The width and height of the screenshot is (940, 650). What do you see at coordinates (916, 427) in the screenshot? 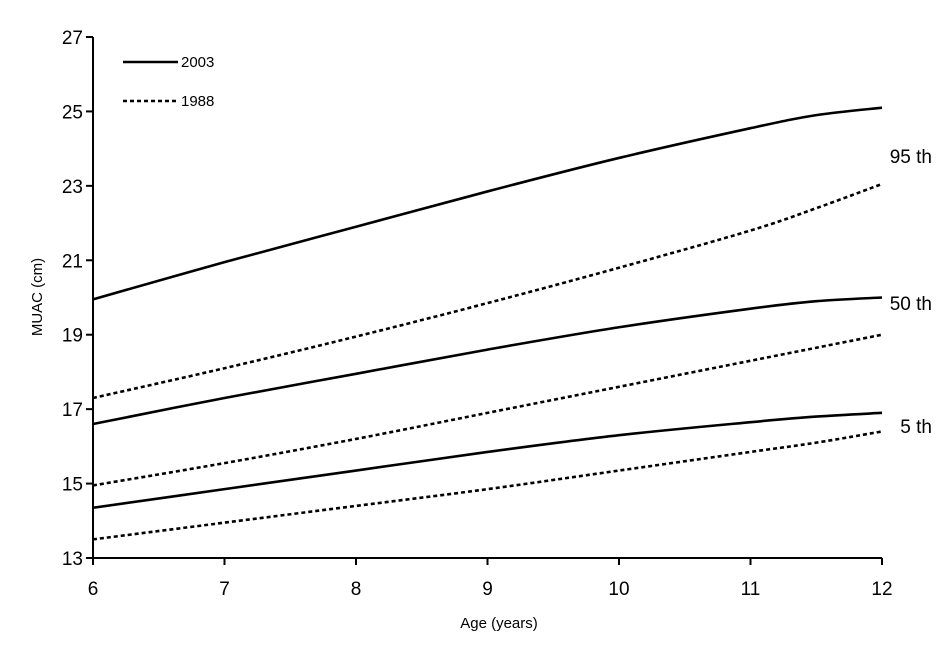
I see `percentile-label: 5 th` at bounding box center [916, 427].